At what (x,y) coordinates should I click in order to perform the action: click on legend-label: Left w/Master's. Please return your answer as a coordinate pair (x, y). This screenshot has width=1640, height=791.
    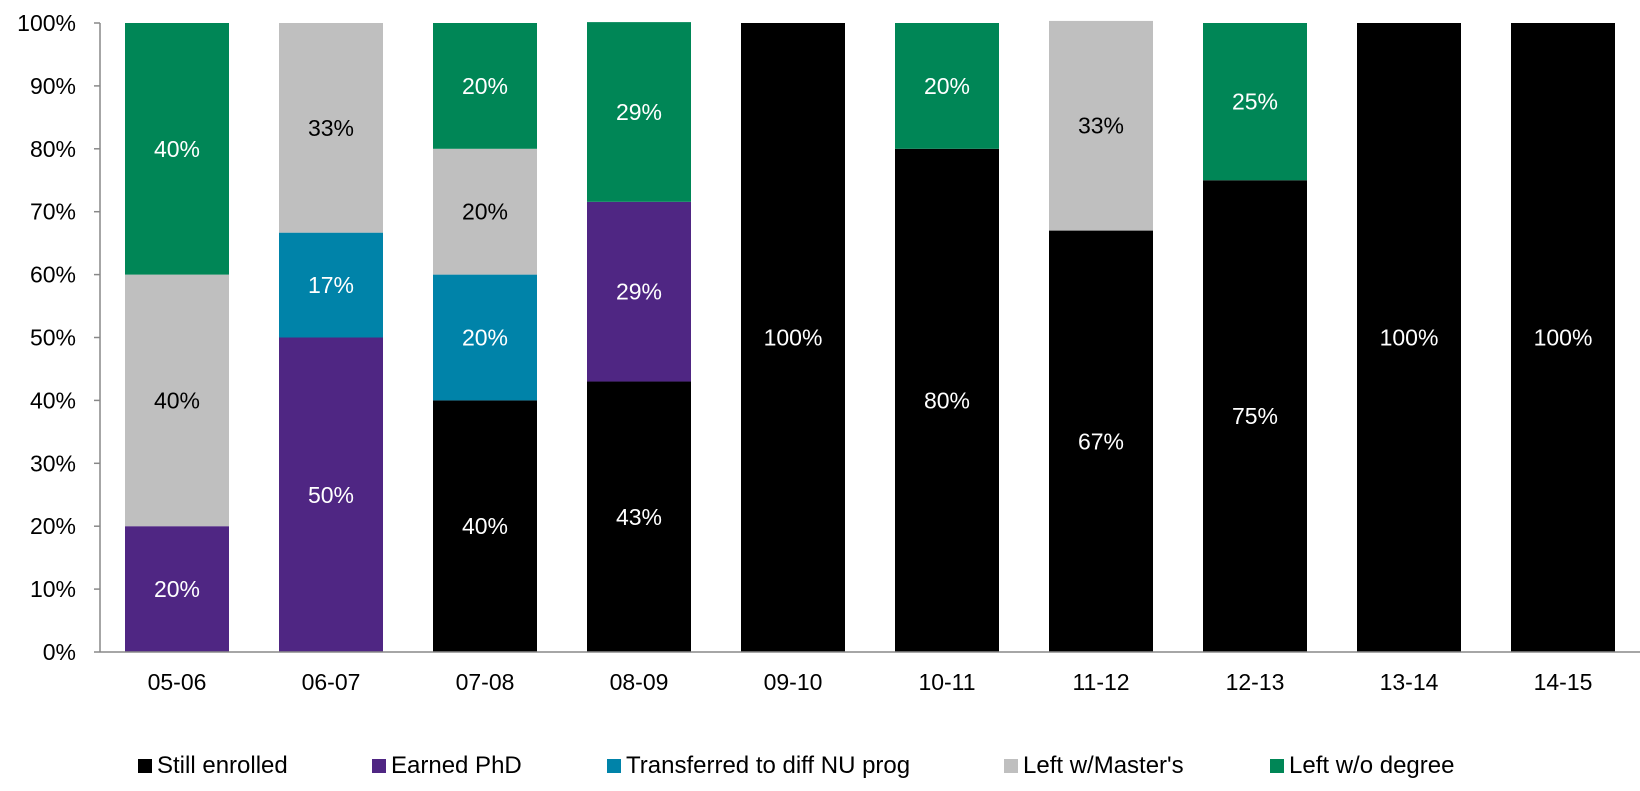
    Looking at the image, I should click on (1103, 765).